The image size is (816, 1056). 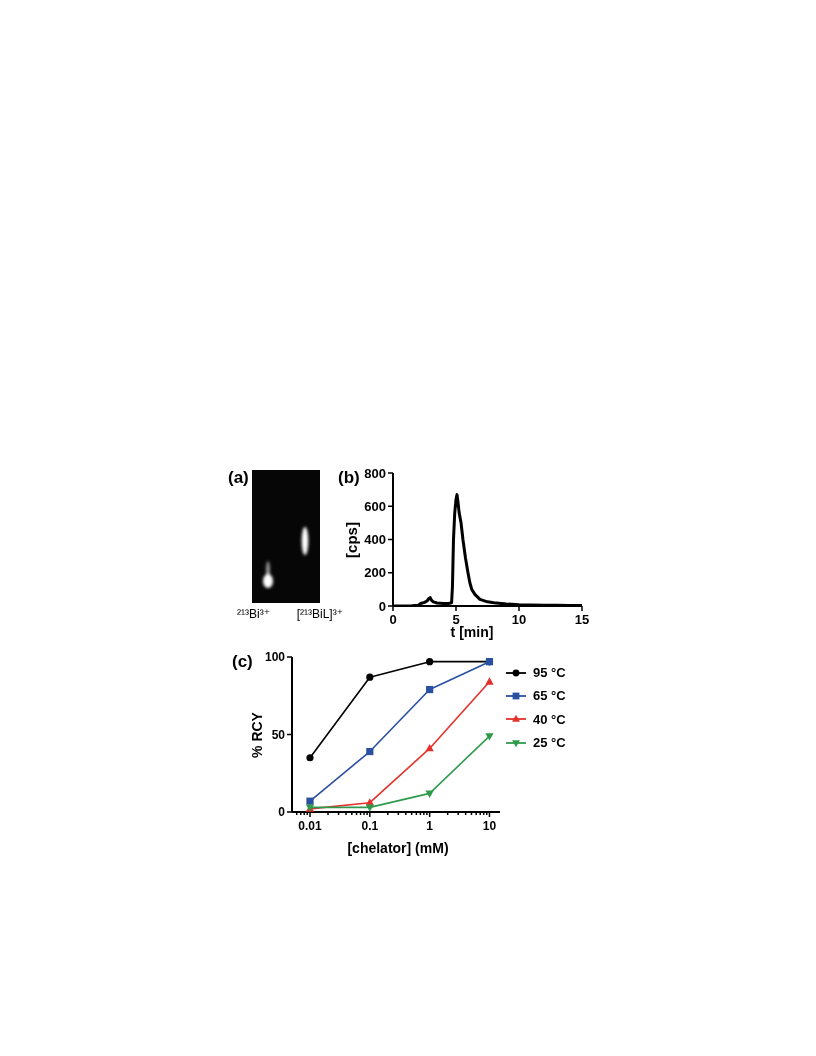 I want to click on text: (a), so click(x=238, y=478).